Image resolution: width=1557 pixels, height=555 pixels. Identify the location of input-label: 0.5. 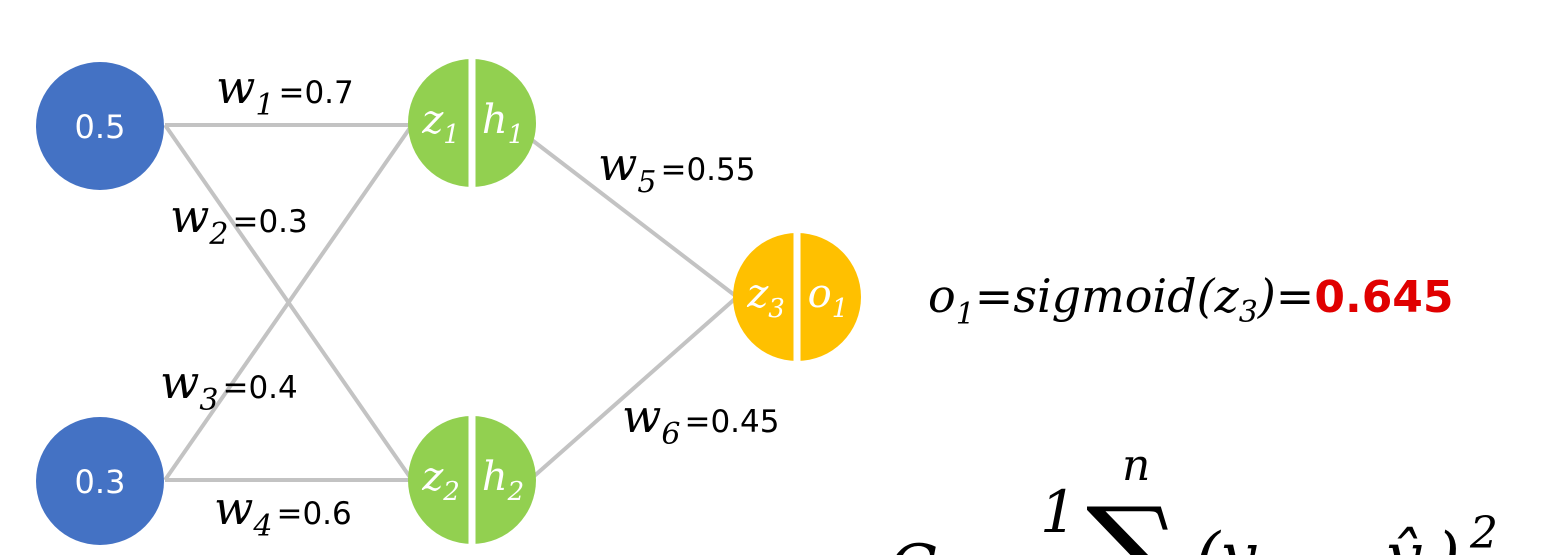
(100, 127).